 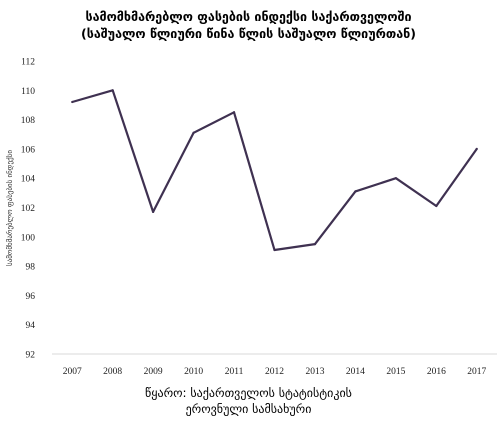 What do you see at coordinates (28, 238) in the screenshot?
I see `y-tick-label: 100` at bounding box center [28, 238].